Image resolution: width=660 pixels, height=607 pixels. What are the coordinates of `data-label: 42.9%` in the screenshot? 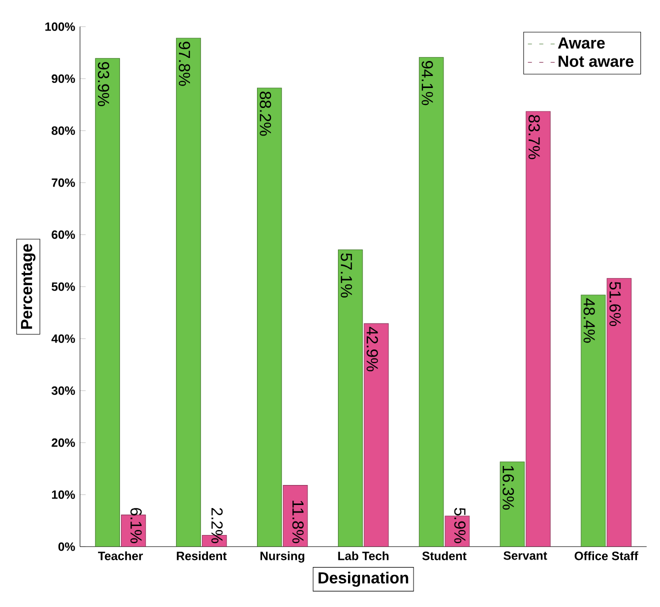 It's located at (372, 349).